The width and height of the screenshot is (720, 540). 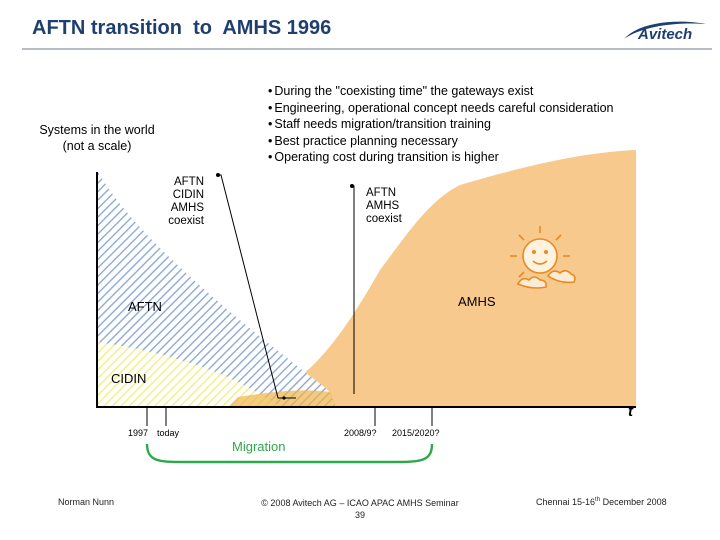 I want to click on overlap-area, so click(x=282, y=398).